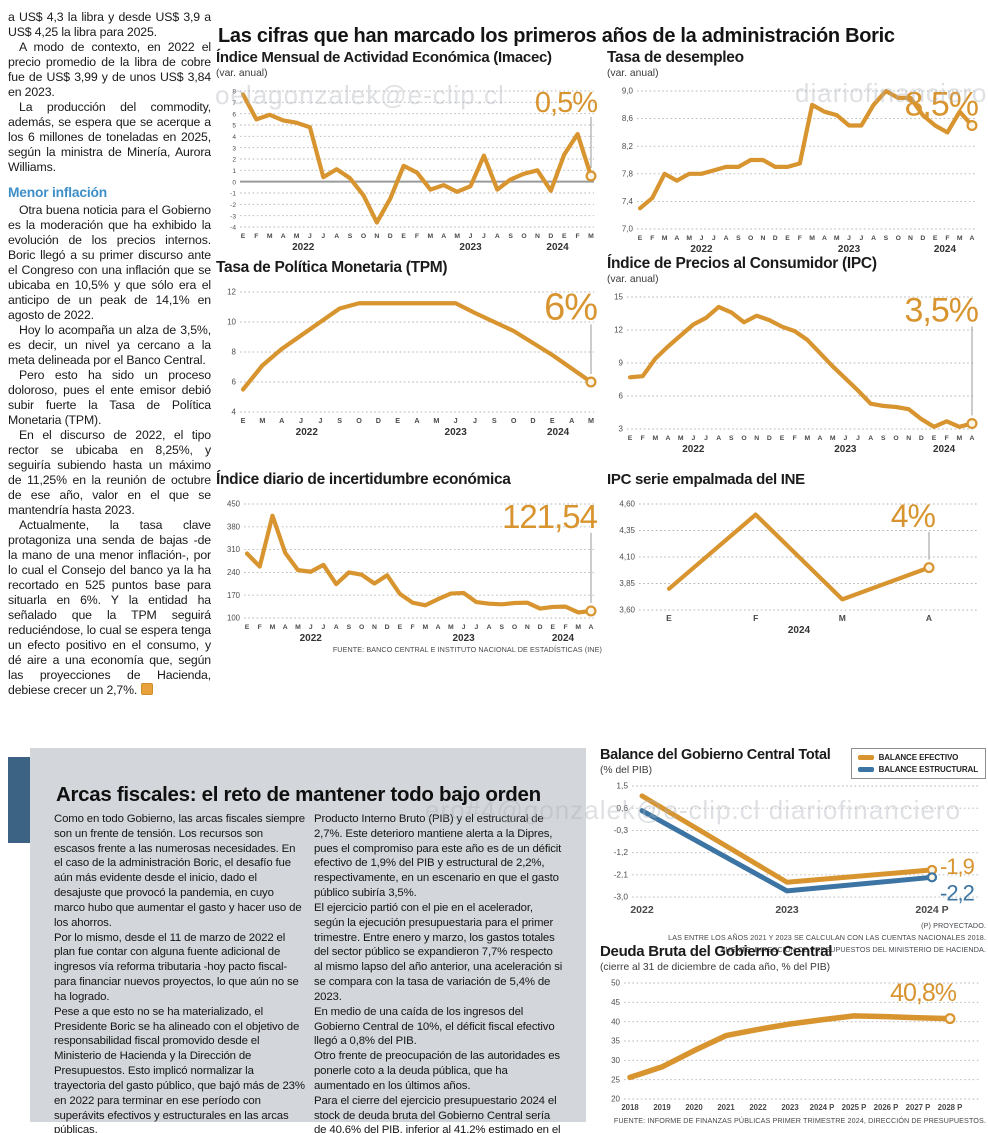 The width and height of the screenshot is (988, 1133). What do you see at coordinates (627, 583) in the screenshot?
I see `svg-text: 3,85` at bounding box center [627, 583].